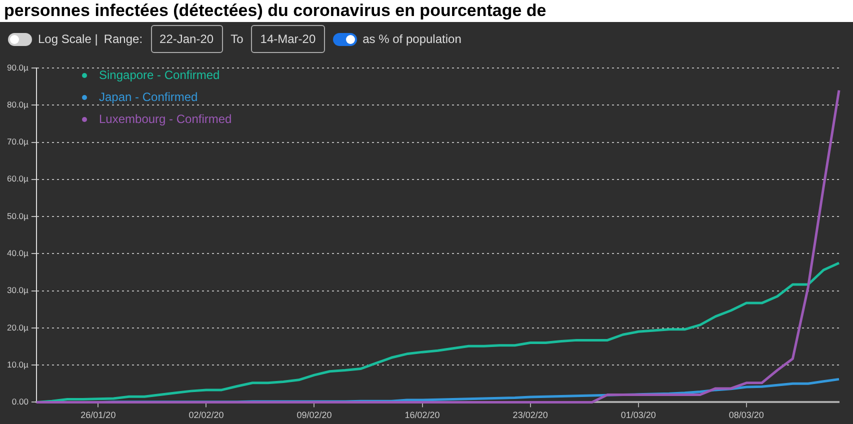 The image size is (853, 424). What do you see at coordinates (148, 97) in the screenshot?
I see `legend-label: Japan - Confirmed` at bounding box center [148, 97].